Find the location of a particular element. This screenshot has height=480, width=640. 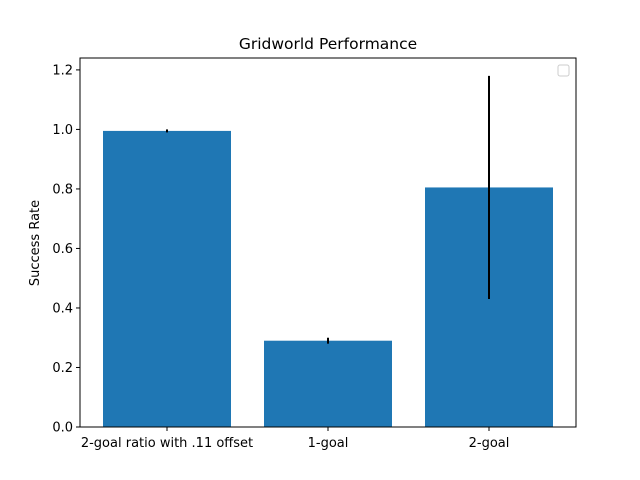

chart-title: Gridworld Performance is located at coordinates (328, 44).